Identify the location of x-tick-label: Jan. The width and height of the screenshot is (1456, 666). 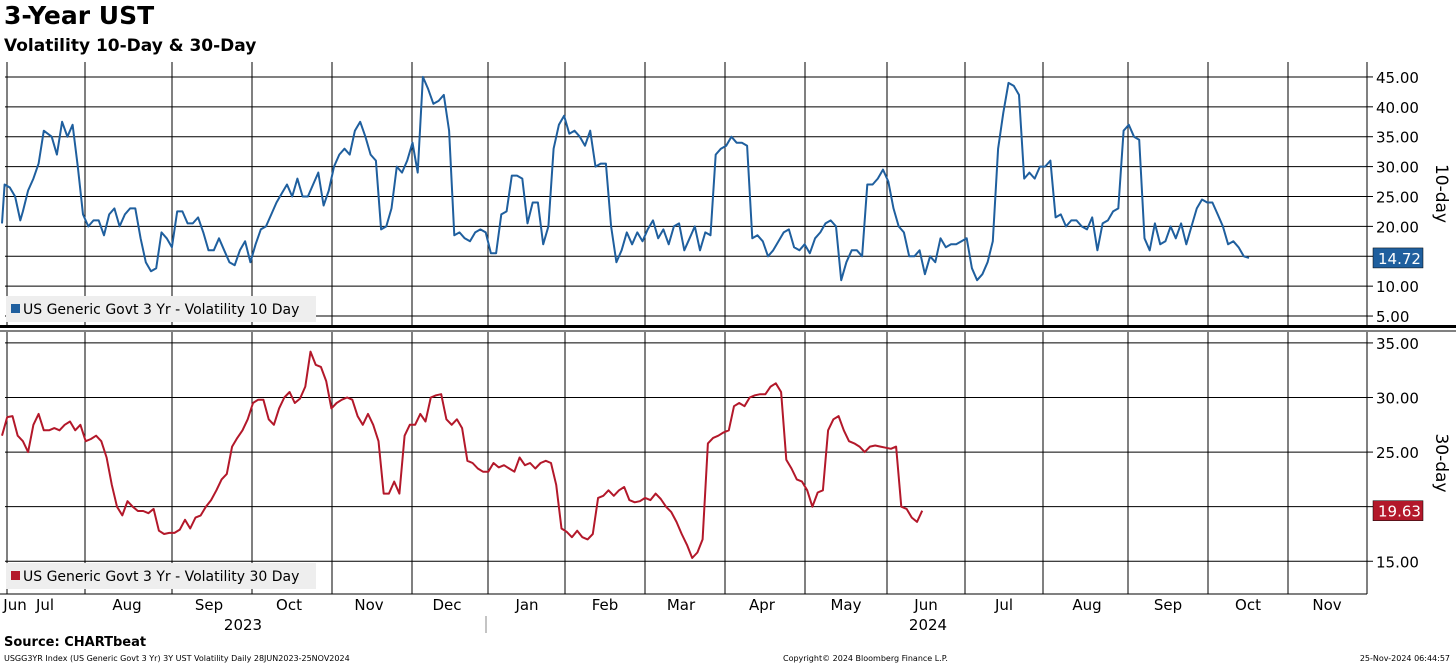
(526, 605).